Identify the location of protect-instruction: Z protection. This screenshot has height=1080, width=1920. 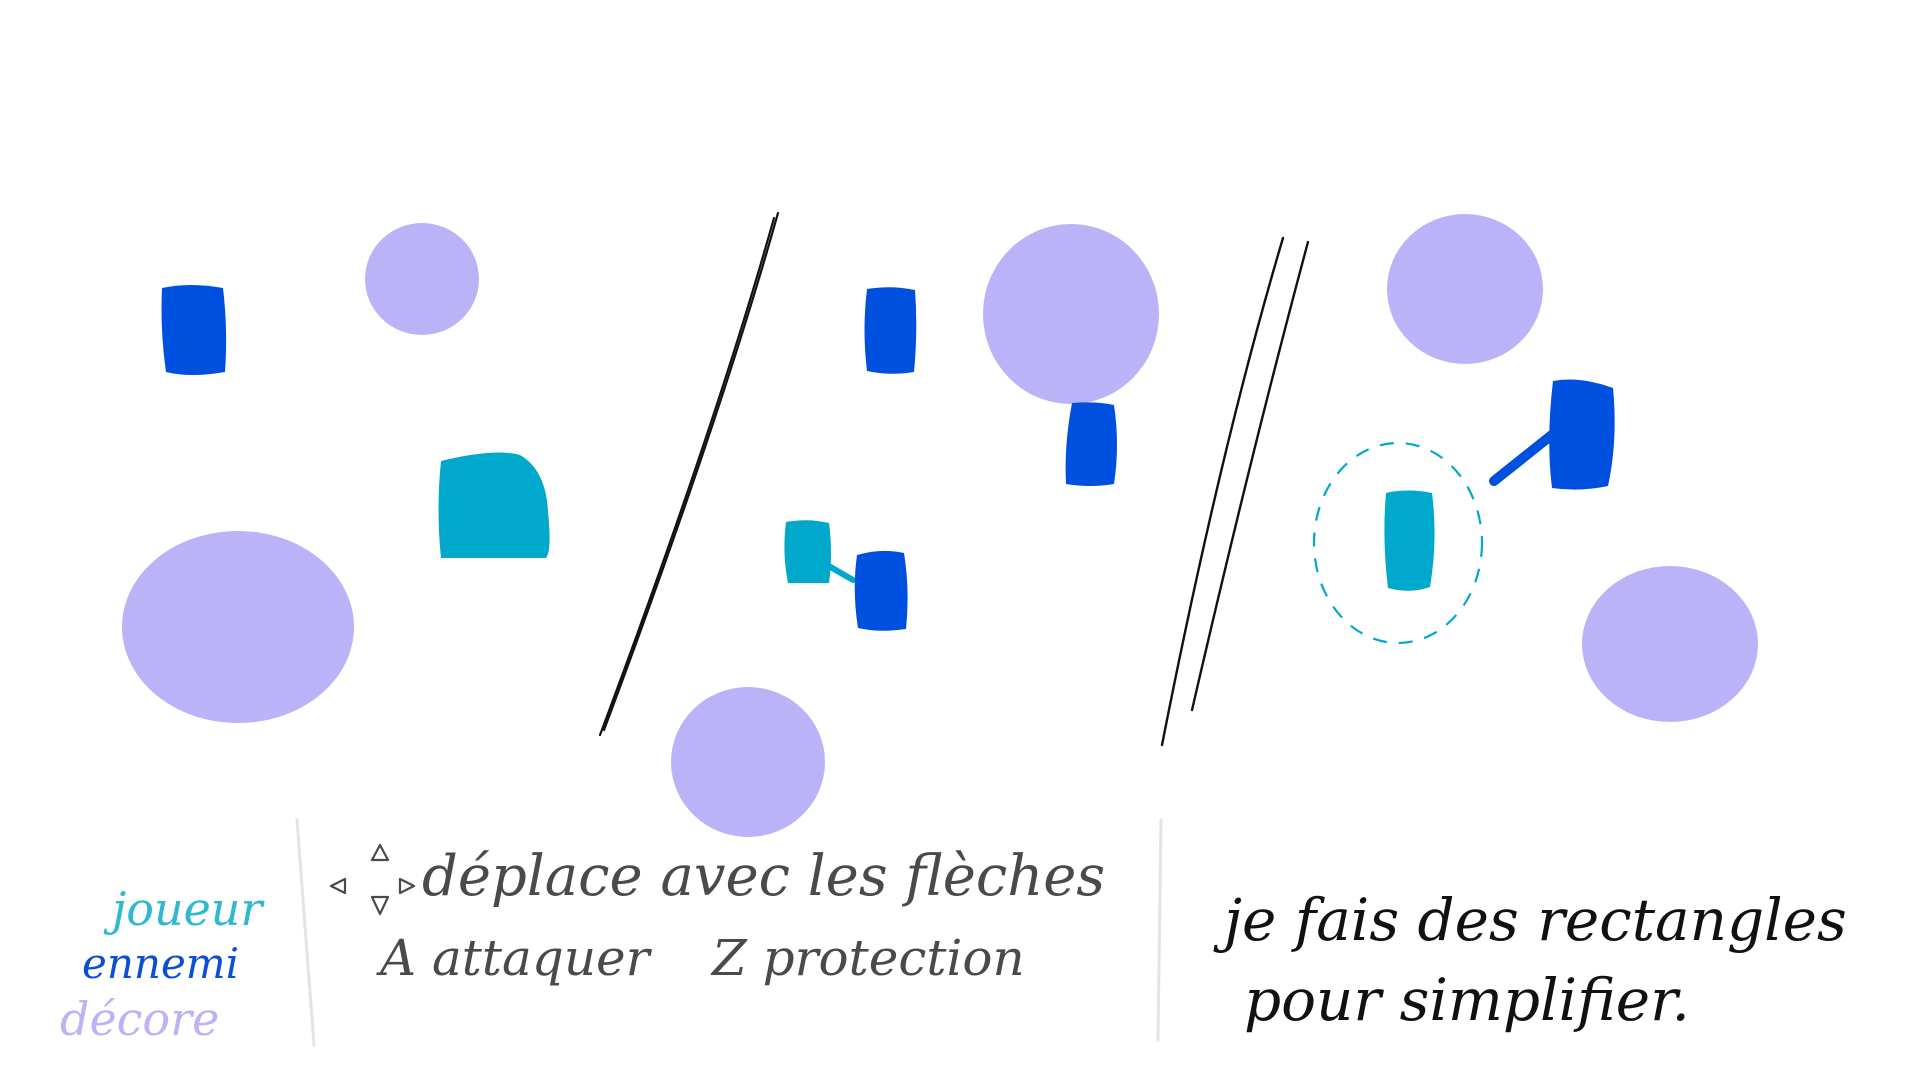
(867, 958).